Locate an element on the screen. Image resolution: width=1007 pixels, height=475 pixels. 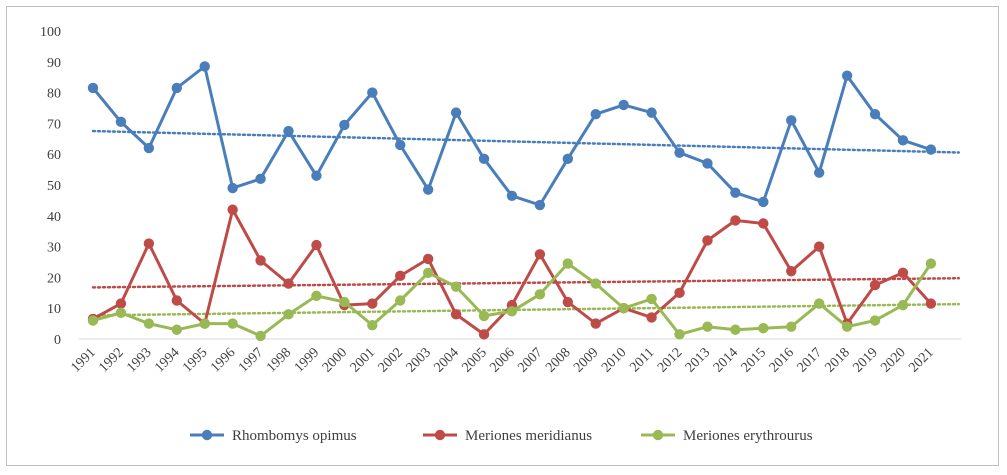
x-tick-label: 2014 is located at coordinates (726, 360).